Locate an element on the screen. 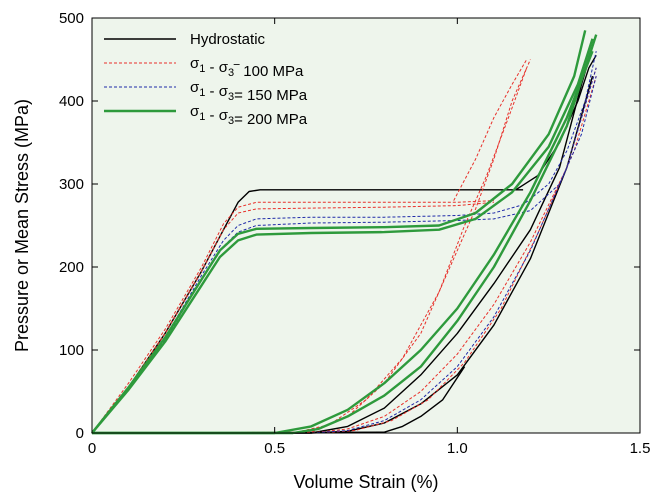  x-tick-label: 1.0 is located at coordinates (457, 448).